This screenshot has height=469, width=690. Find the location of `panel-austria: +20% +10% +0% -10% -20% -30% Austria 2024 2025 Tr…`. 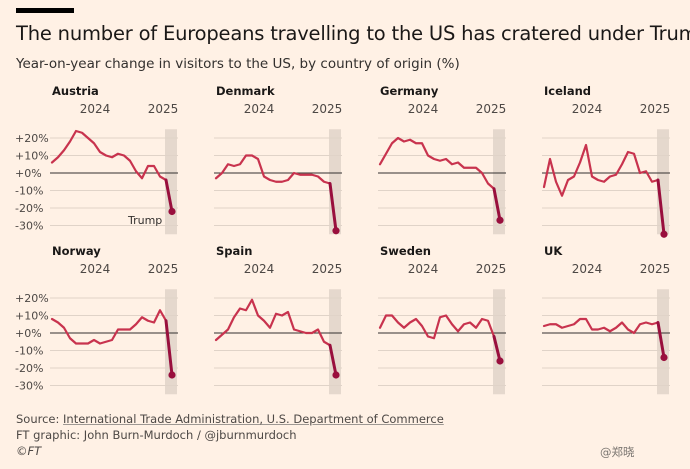

panel-austria: +20% +10% +0% -10% -20% -30% Austria 2024 2025 Tr… is located at coordinates (97, 159).